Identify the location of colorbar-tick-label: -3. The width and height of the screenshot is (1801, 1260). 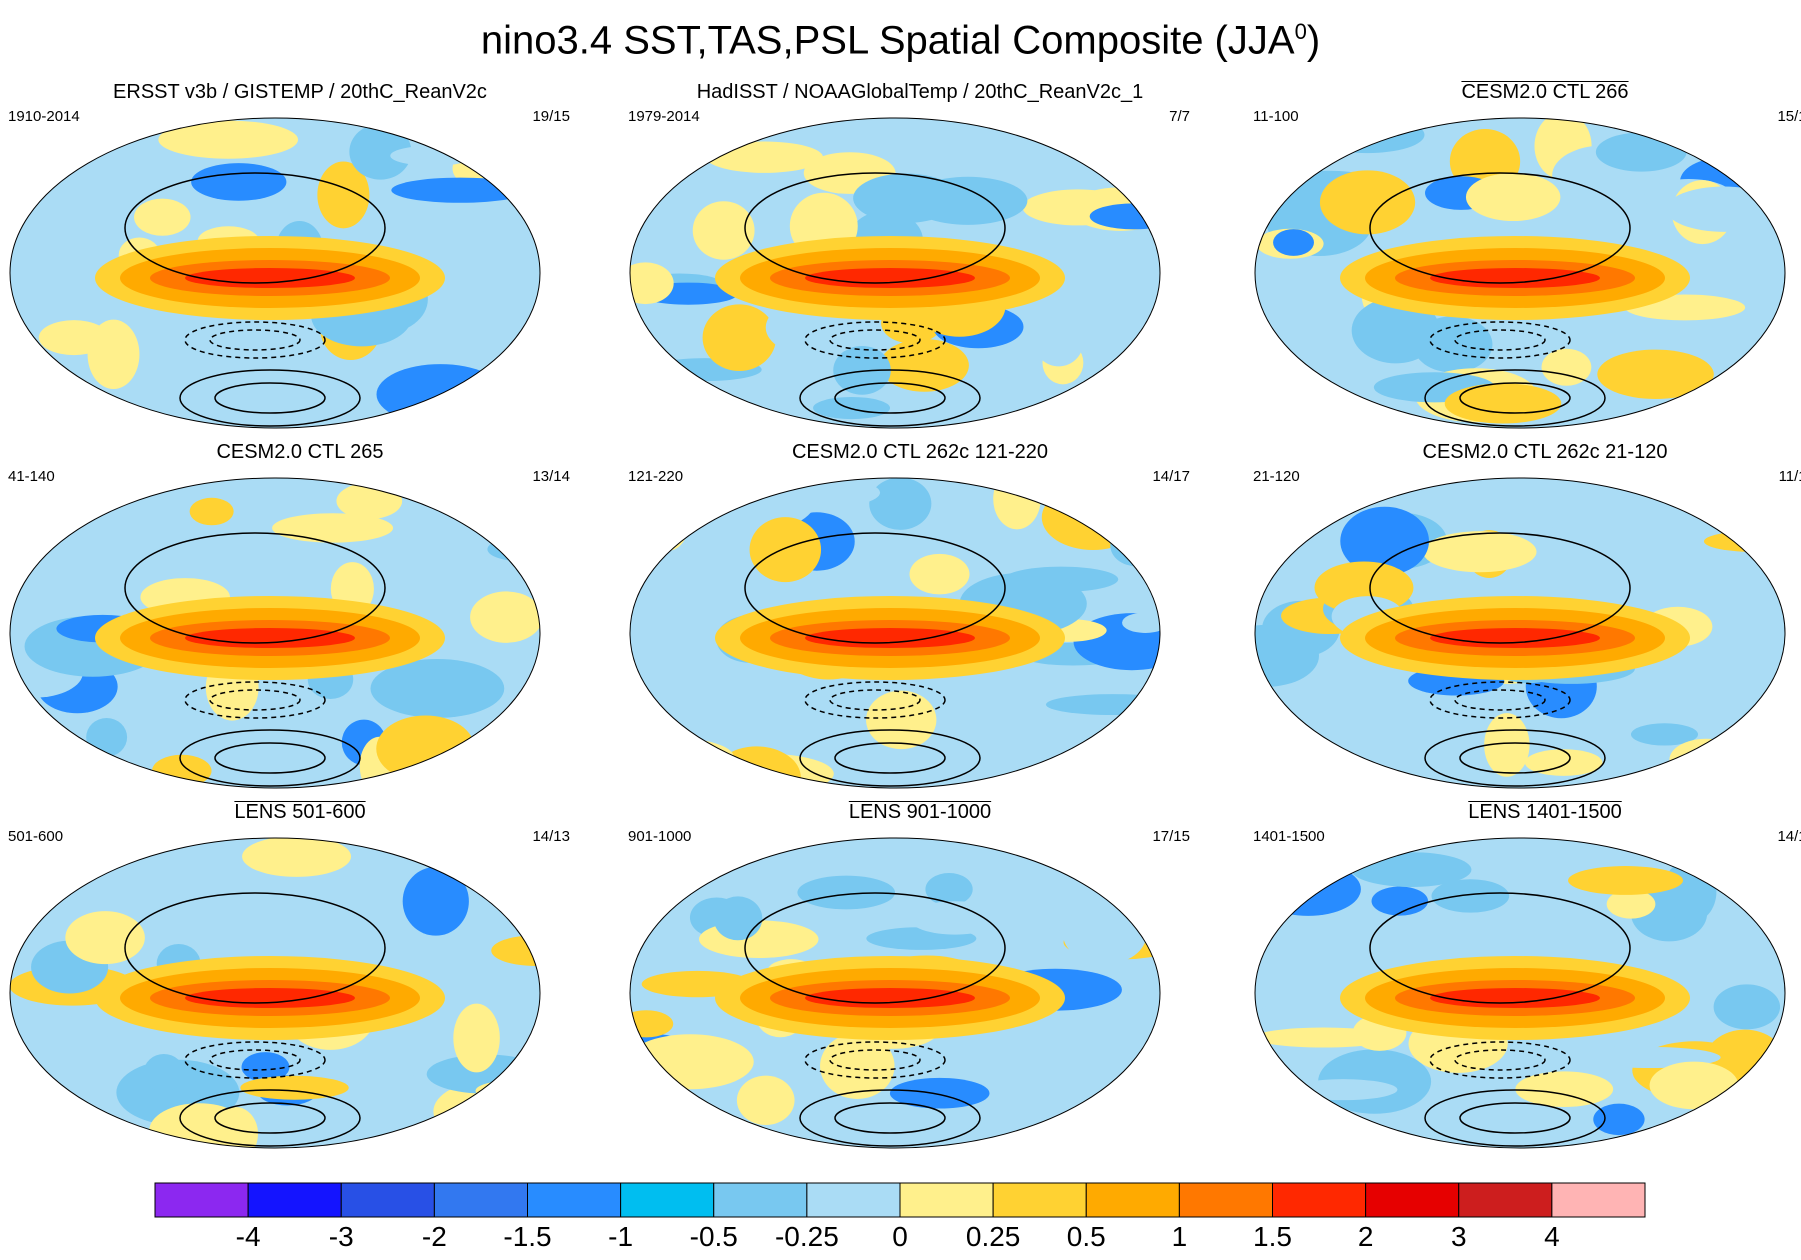
(341, 1236).